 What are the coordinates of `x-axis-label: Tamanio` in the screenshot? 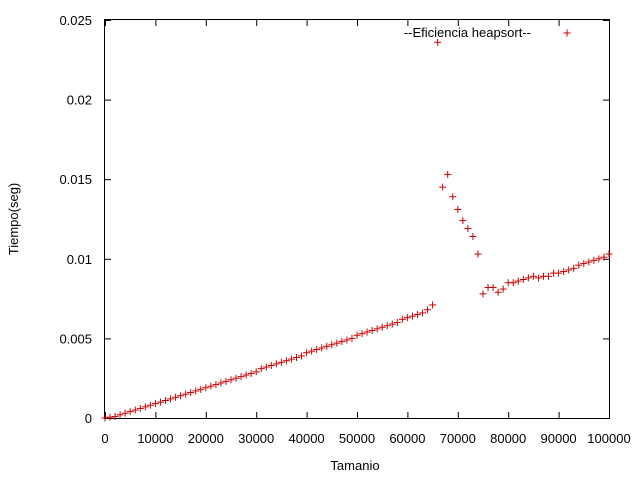 It's located at (354, 465).